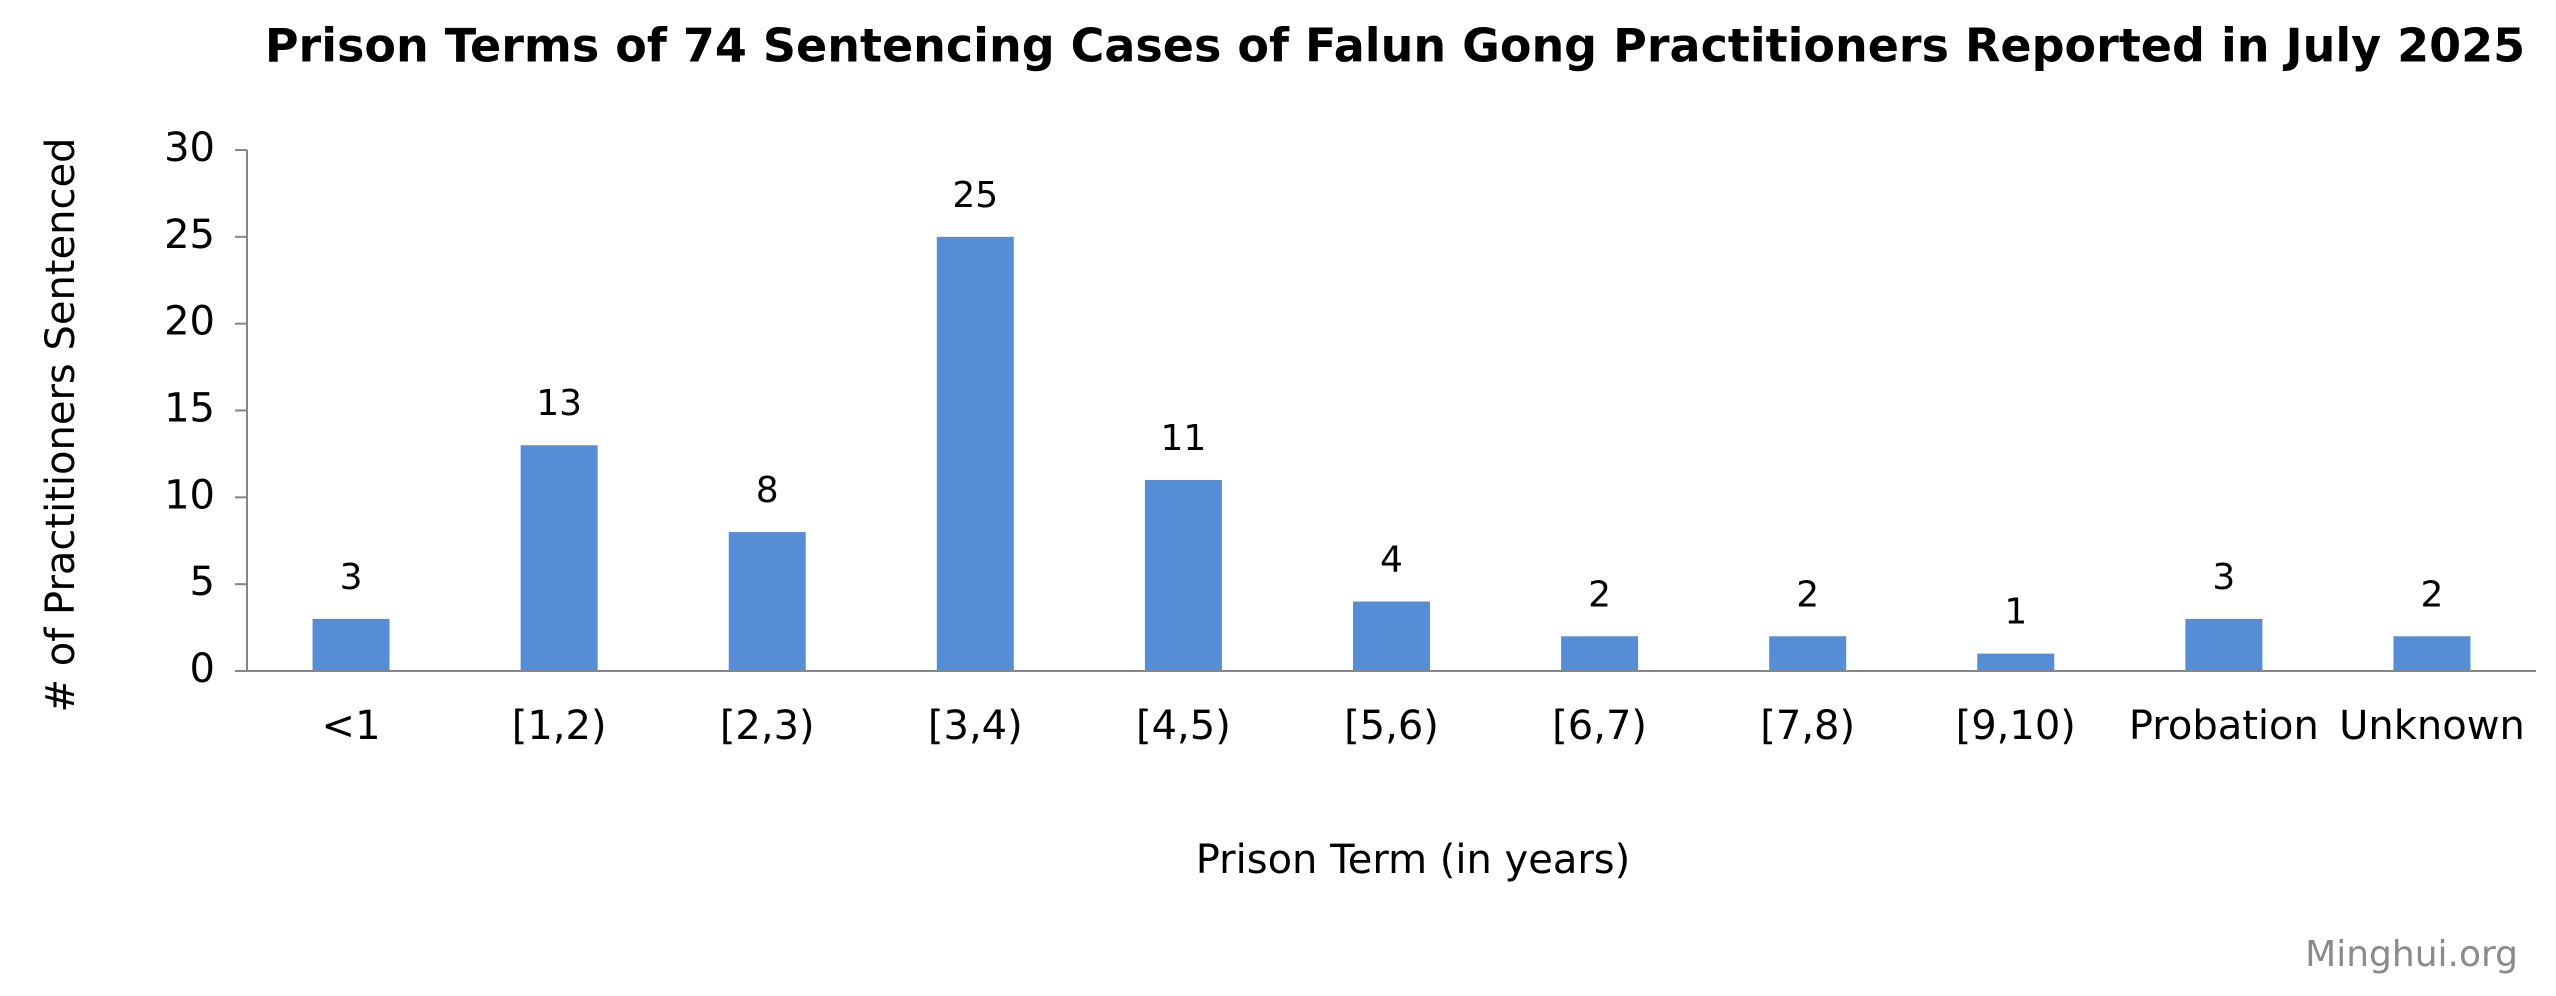 This screenshot has height=996, width=2556. Describe the element at coordinates (767, 726) in the screenshot. I see `x-tick-label: [2,3)` at that location.